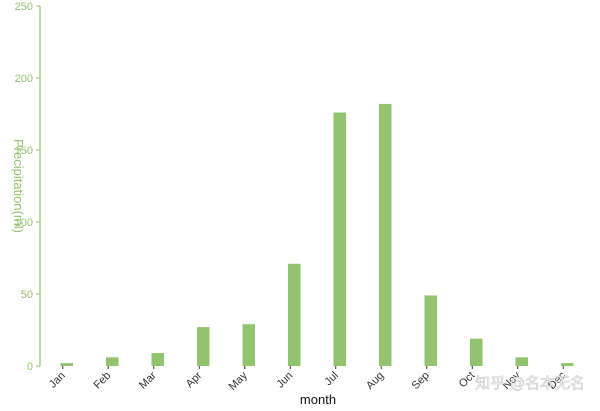 This screenshot has height=411, width=600. I want to click on bar-oct, so click(476, 352).